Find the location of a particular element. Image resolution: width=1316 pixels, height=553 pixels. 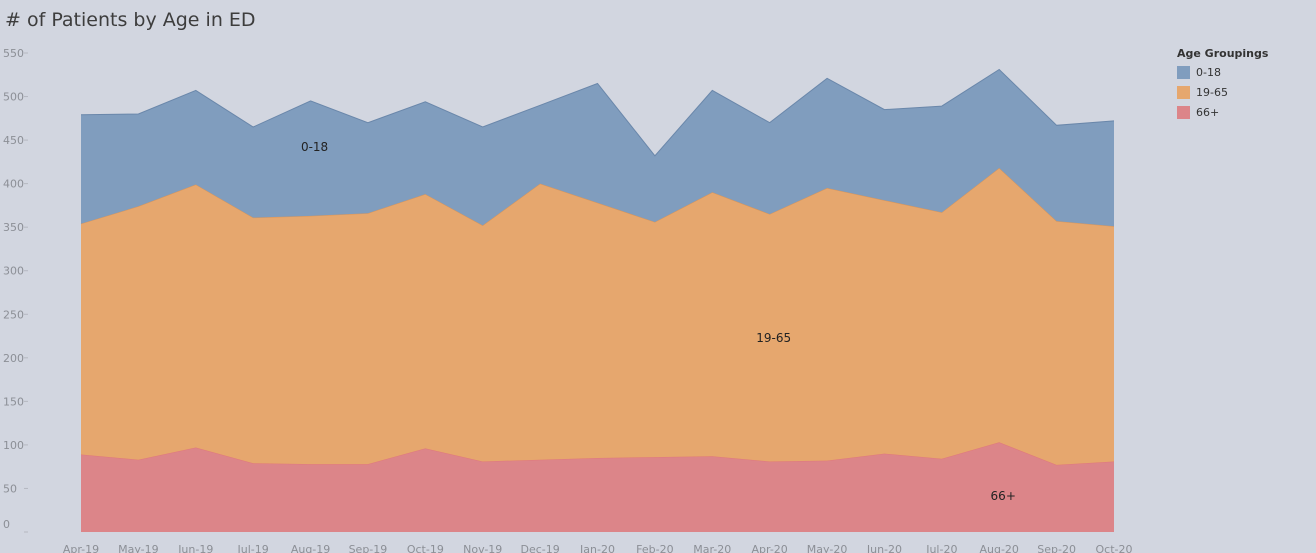

x-tick-label: Apr-19 is located at coordinates (81, 548).